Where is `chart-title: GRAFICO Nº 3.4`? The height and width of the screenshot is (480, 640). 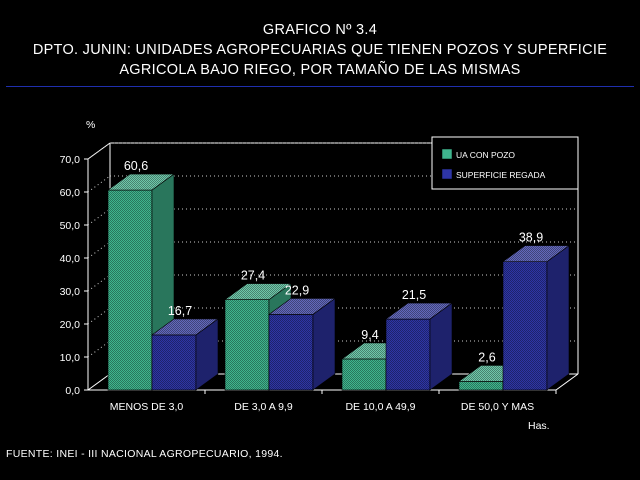 chart-title: GRAFICO Nº 3.4 is located at coordinates (320, 30).